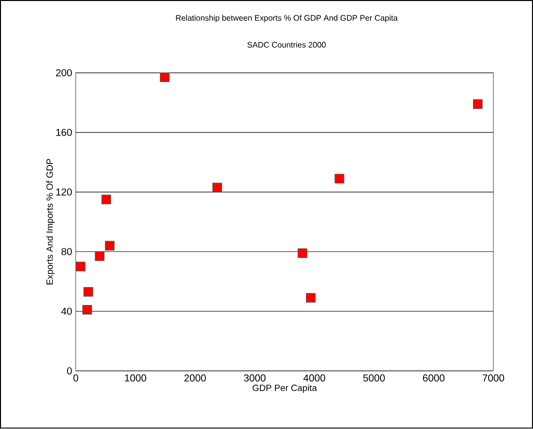 Image resolution: width=533 pixels, height=429 pixels. Describe the element at coordinates (135, 378) in the screenshot. I see `x-tick-label: 1000` at that location.